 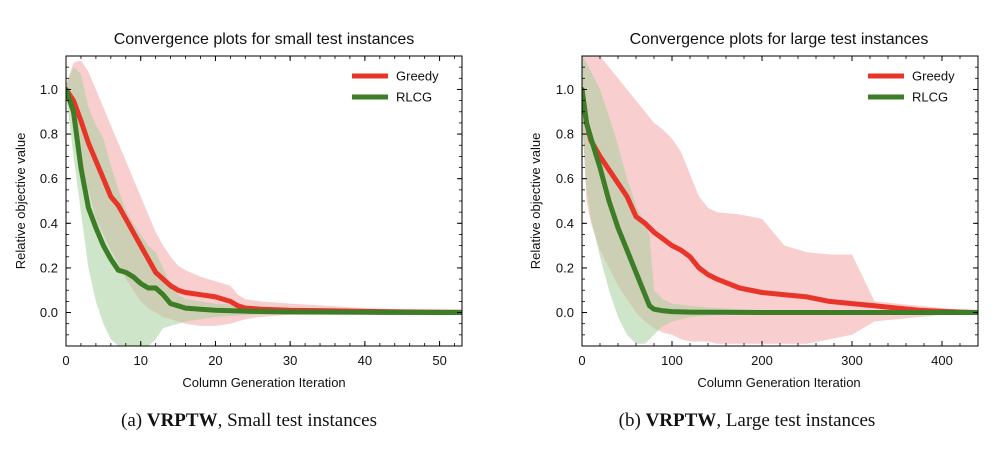 I want to click on caption-prefix: (b), so click(x=632, y=420).